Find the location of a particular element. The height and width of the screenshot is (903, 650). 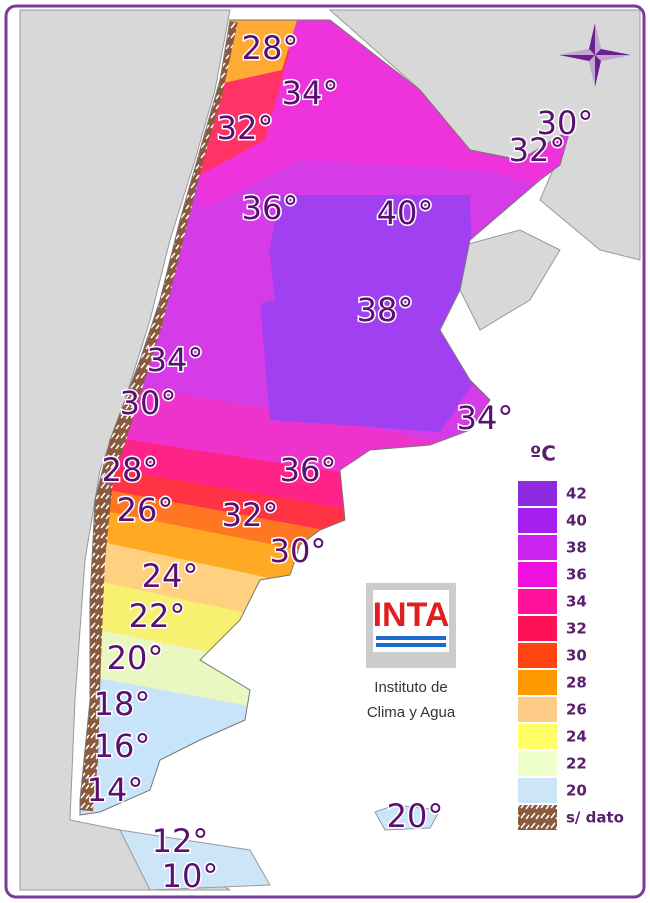

malvinas is located at coordinates (407, 817).